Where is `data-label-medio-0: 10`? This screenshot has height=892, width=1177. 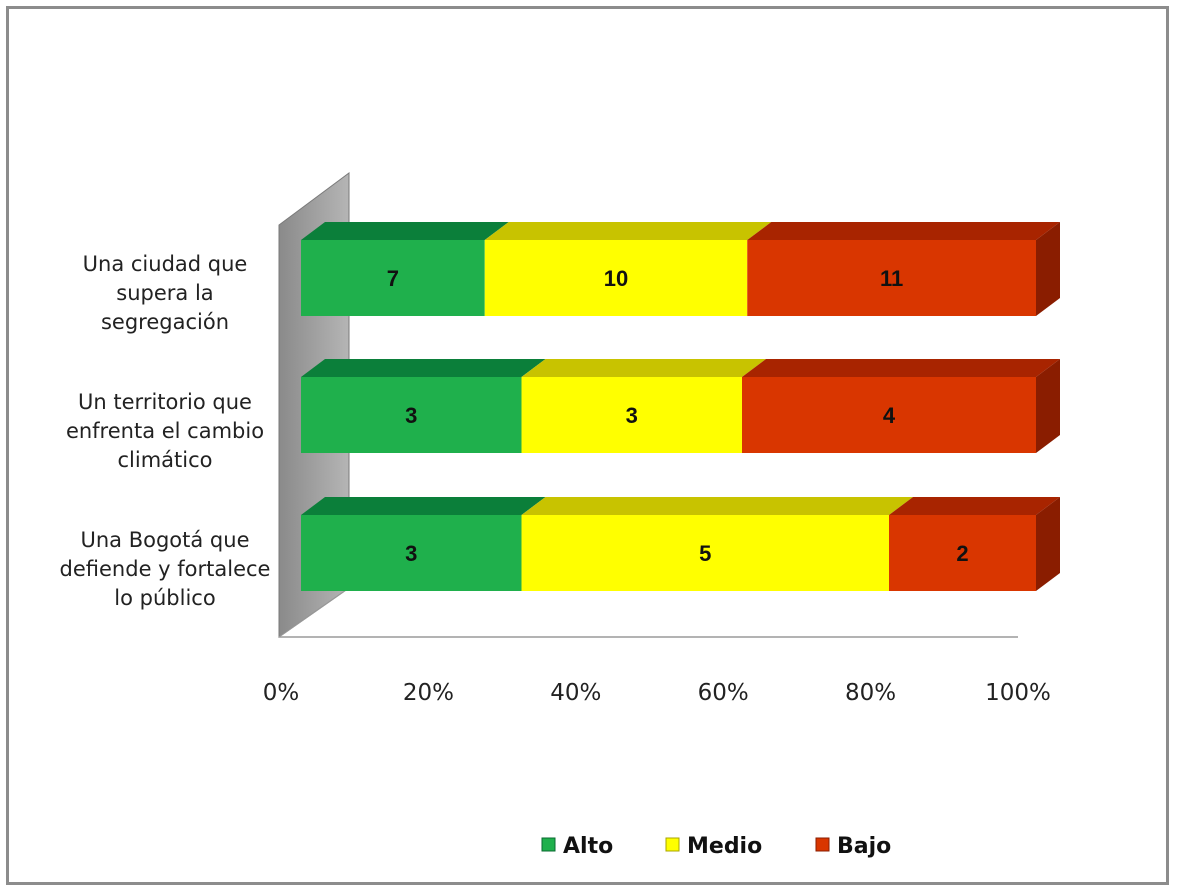
data-label-medio-0: 10 is located at coordinates (616, 278).